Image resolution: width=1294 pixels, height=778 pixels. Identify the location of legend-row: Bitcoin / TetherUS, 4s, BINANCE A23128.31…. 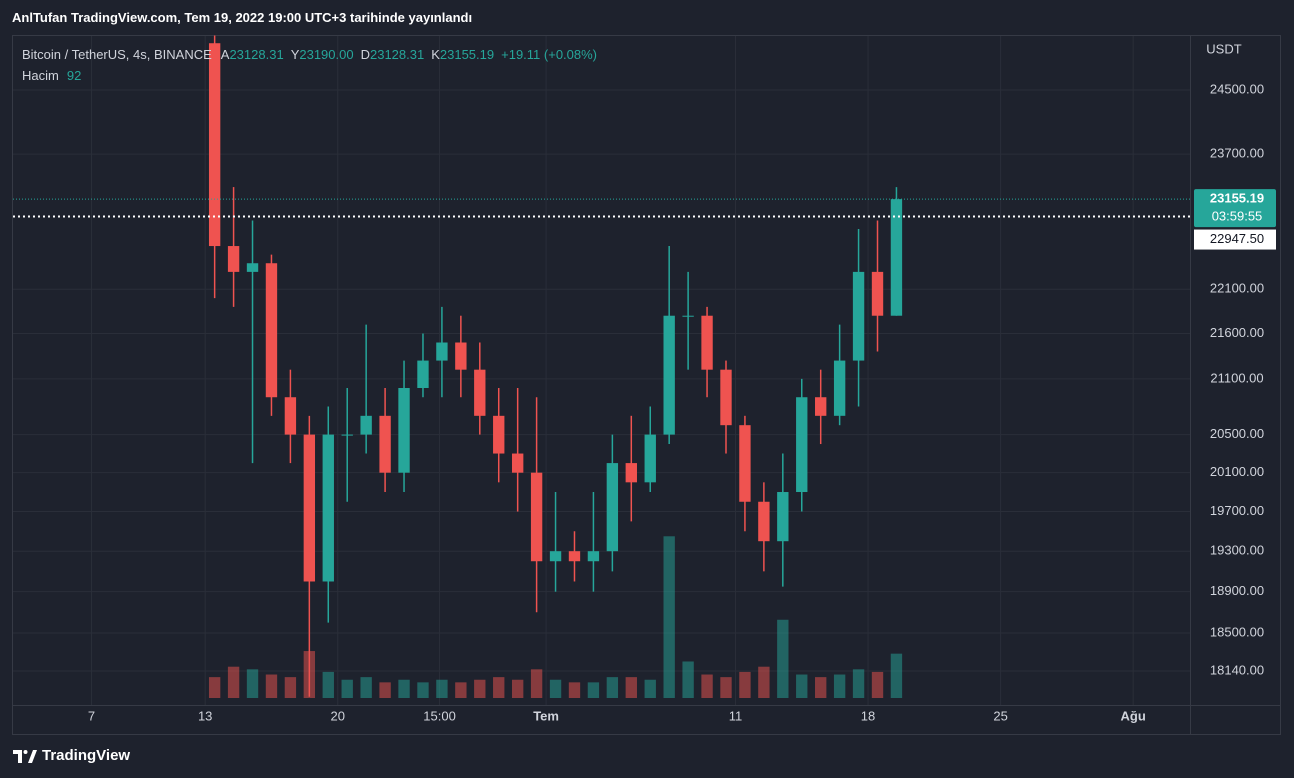
(309, 54).